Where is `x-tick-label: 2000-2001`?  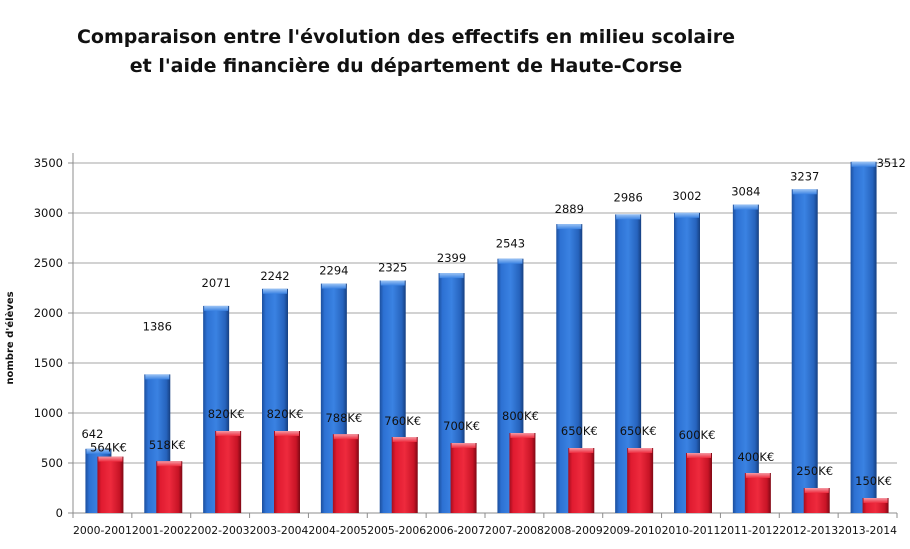
x-tick-label: 2000-2001 is located at coordinates (102, 530).